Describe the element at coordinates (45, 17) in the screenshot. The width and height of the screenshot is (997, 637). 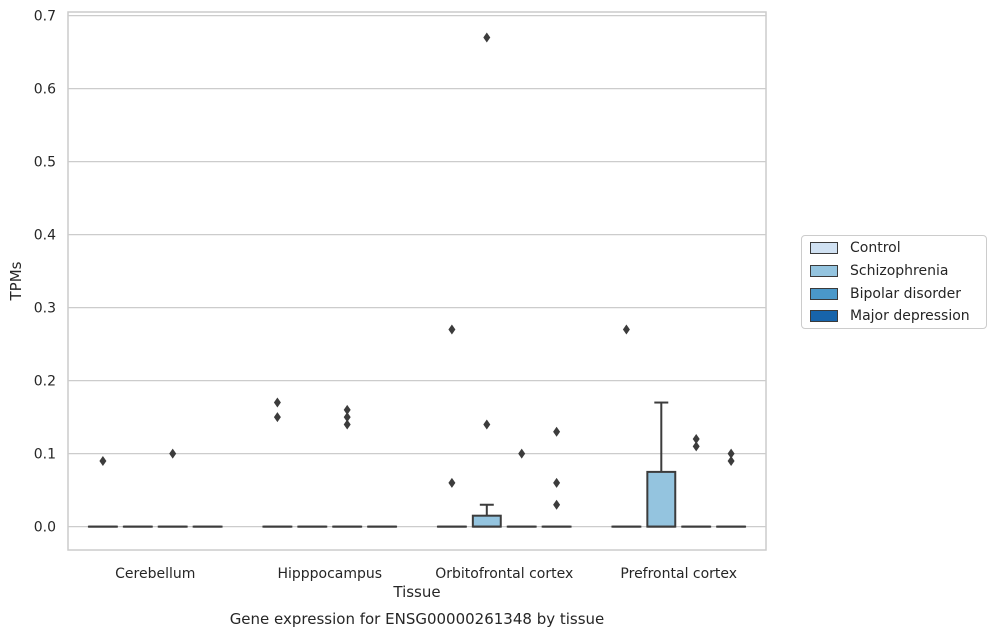
I see `y-tick-label: 0.7` at that location.